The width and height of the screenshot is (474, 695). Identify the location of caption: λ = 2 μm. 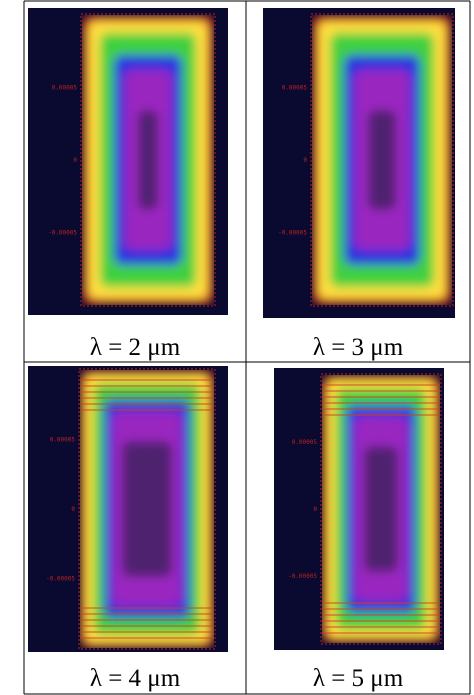
(135, 347).